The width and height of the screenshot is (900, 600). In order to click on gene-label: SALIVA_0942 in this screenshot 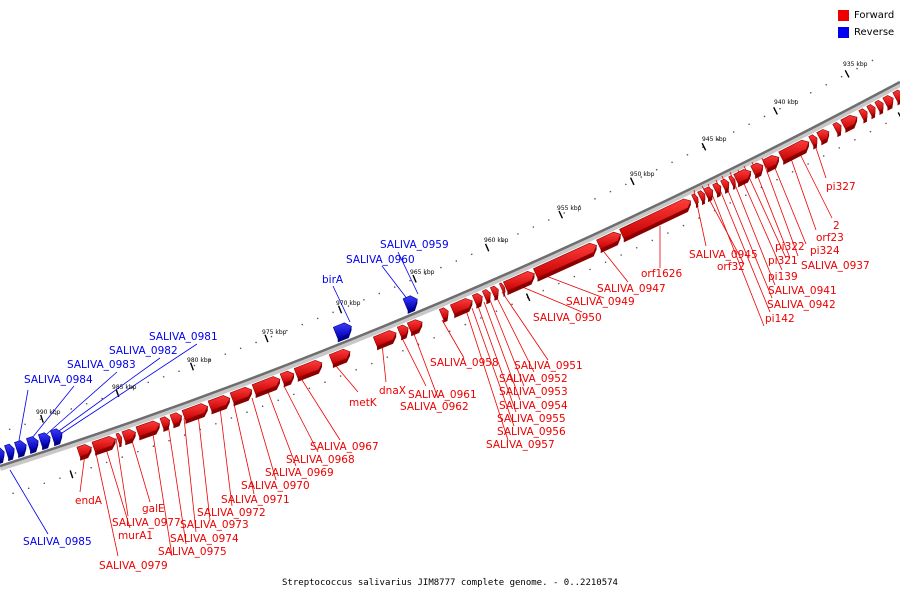, I will do `click(801, 305)`.